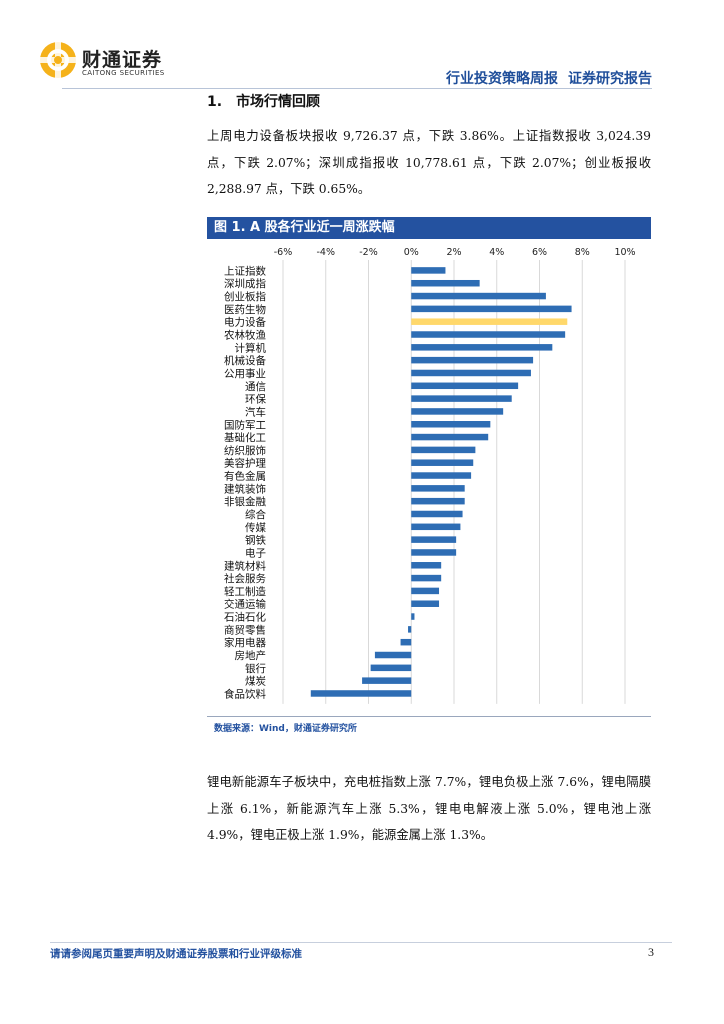  I want to click on chart-tick-label: 0%, so click(411, 252).